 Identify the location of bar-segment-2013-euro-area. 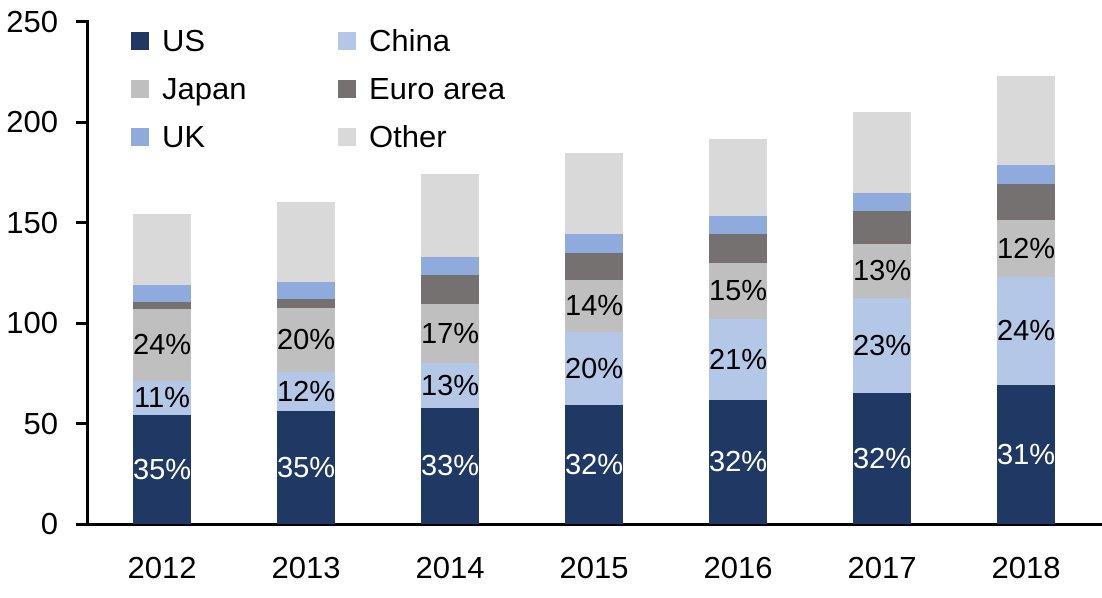
(306, 303).